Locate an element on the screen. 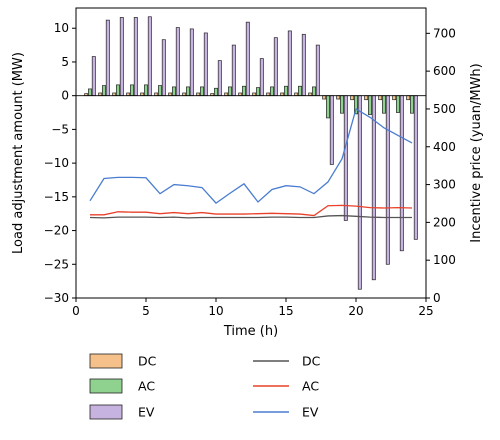 The height and width of the screenshot is (440, 500). bar-ac-h4 is located at coordinates (132, 90).